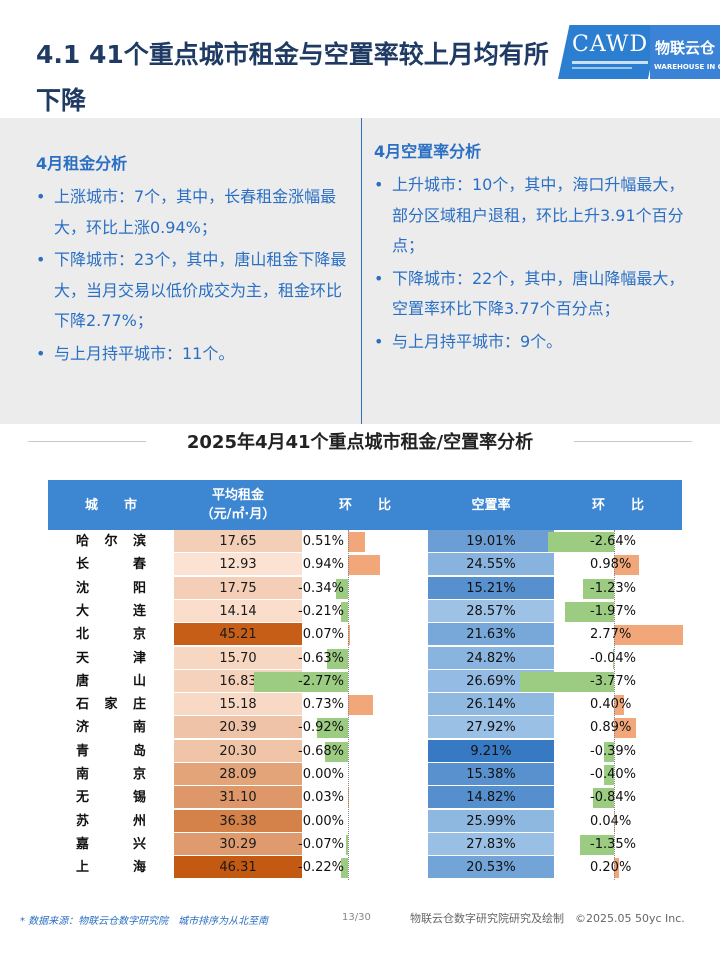 The image size is (720, 960). I want to click on city-name: 北京, so click(111, 635).